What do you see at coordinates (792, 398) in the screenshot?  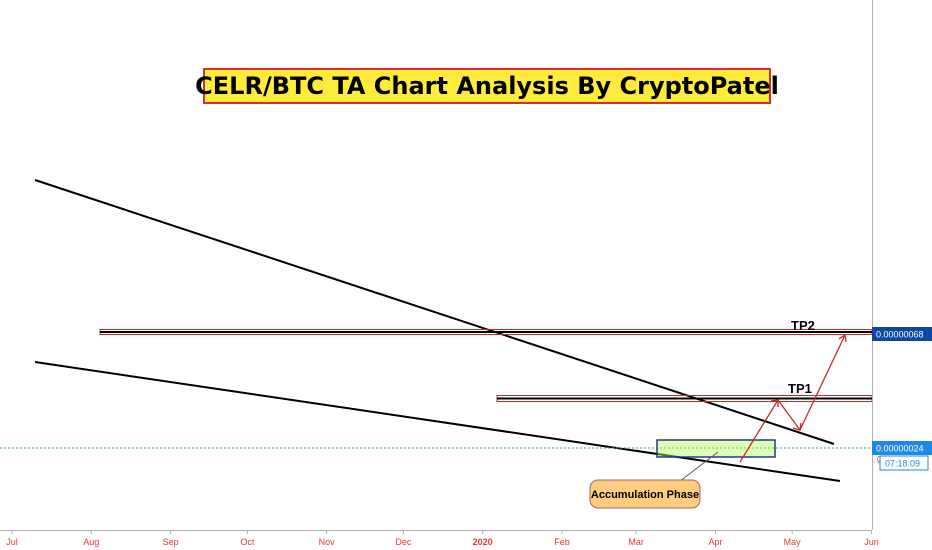 I see `projection-arrow-path` at bounding box center [792, 398].